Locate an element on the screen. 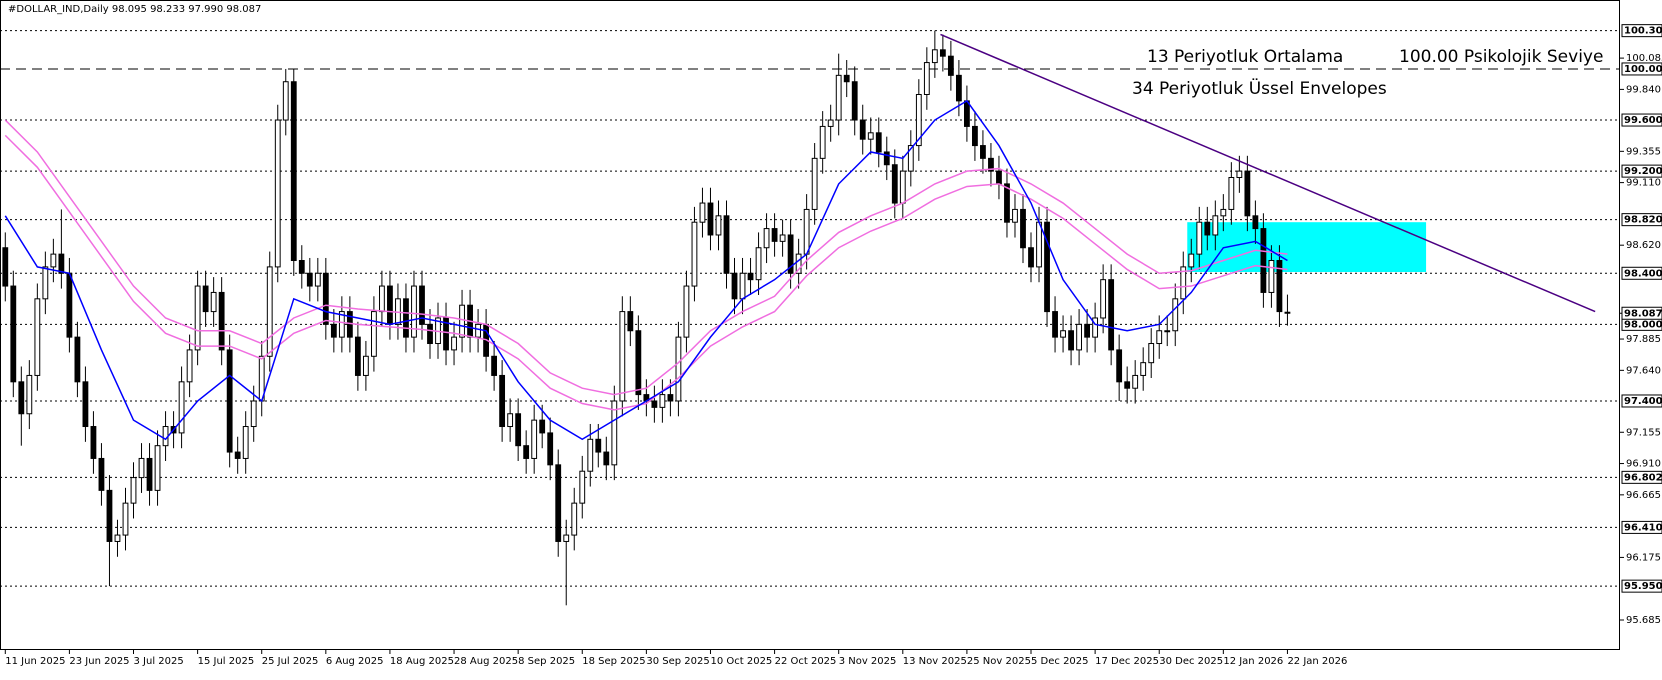 The width and height of the screenshot is (1662, 680). x-tick-label: 3 Nov 2025 is located at coordinates (868, 661).